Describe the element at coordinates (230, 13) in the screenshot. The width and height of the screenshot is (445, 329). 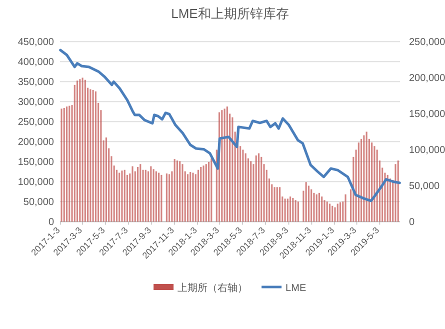
I see `title: LME和上期所锌库存` at that location.